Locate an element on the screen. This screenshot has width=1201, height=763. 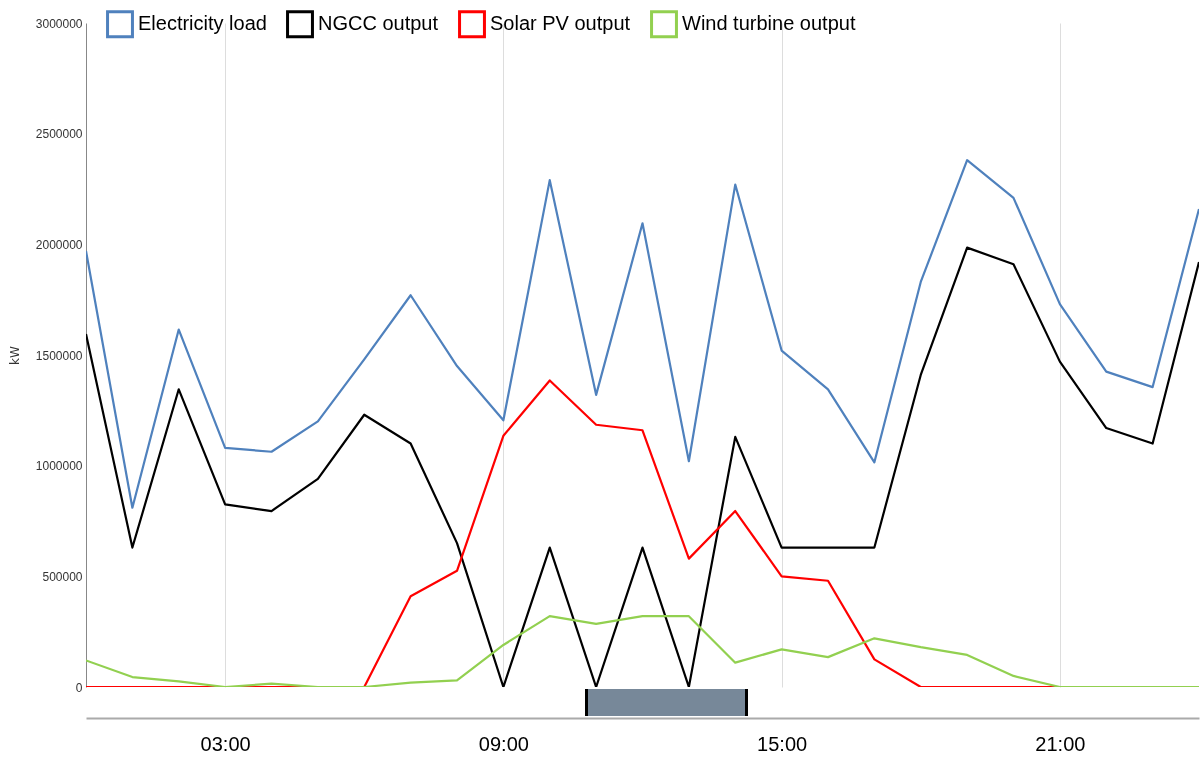
y-axis-title: kW is located at coordinates (14, 355).